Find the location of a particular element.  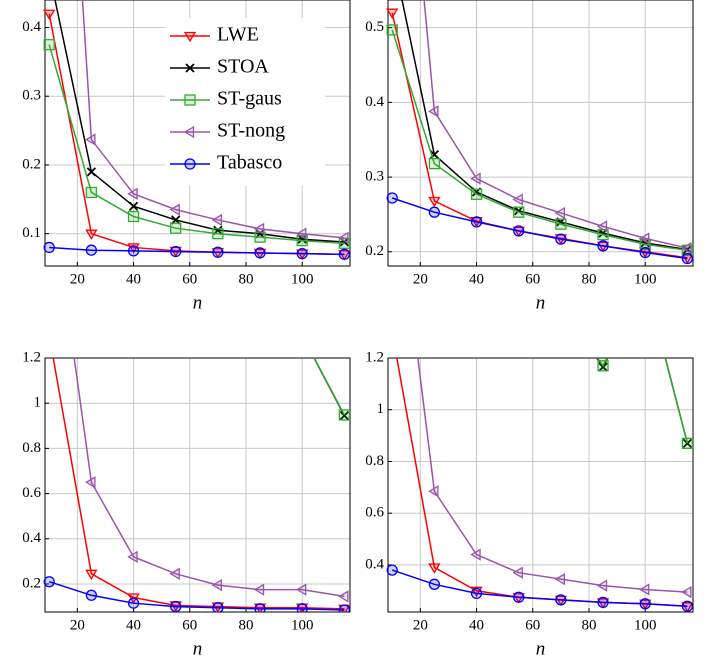

y-tick-label: 0.2 is located at coordinates (31, 583).